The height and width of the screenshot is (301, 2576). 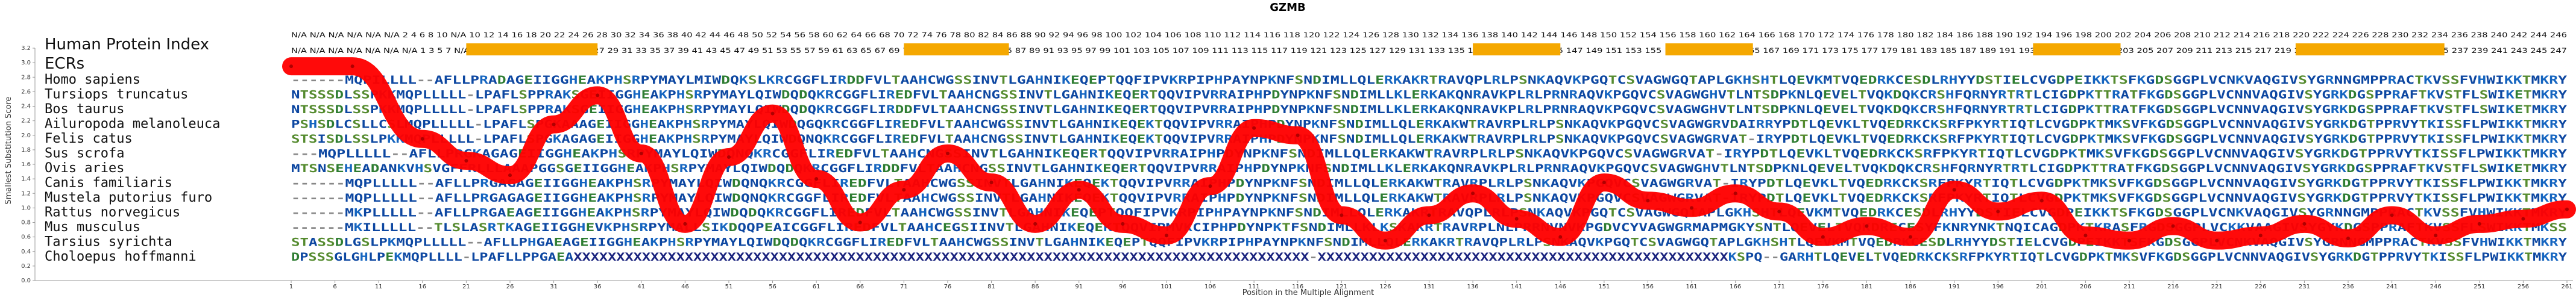 I want to click on species-label: Canis familiaris, so click(x=108, y=183).